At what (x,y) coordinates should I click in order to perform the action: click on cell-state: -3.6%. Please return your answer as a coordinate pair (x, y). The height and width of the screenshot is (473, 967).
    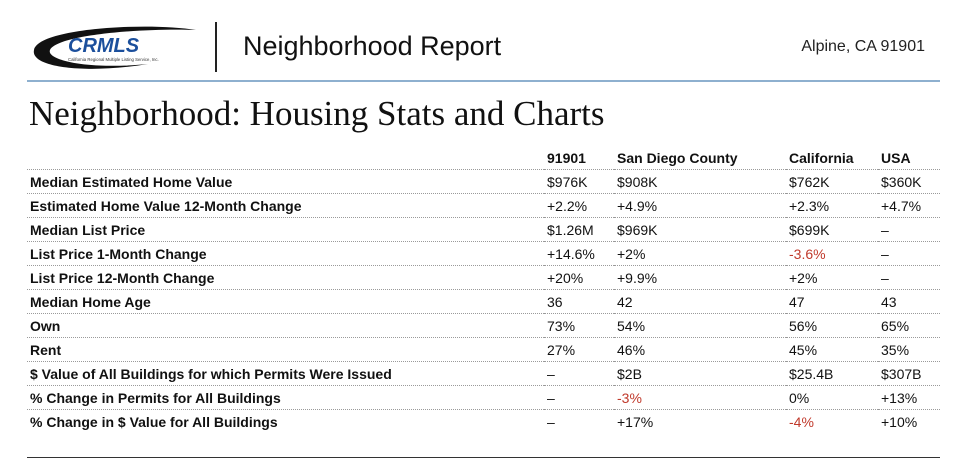
    Looking at the image, I should click on (832, 253).